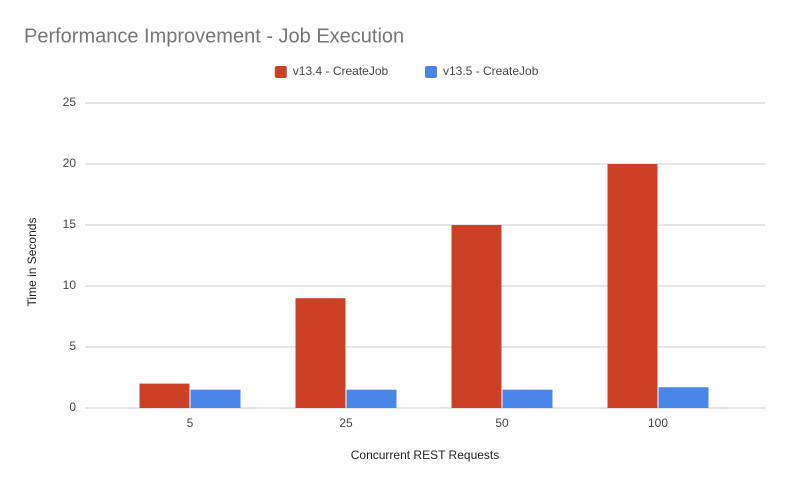 The image size is (790, 487). What do you see at coordinates (346, 423) in the screenshot?
I see `x-tick-label: 25` at bounding box center [346, 423].